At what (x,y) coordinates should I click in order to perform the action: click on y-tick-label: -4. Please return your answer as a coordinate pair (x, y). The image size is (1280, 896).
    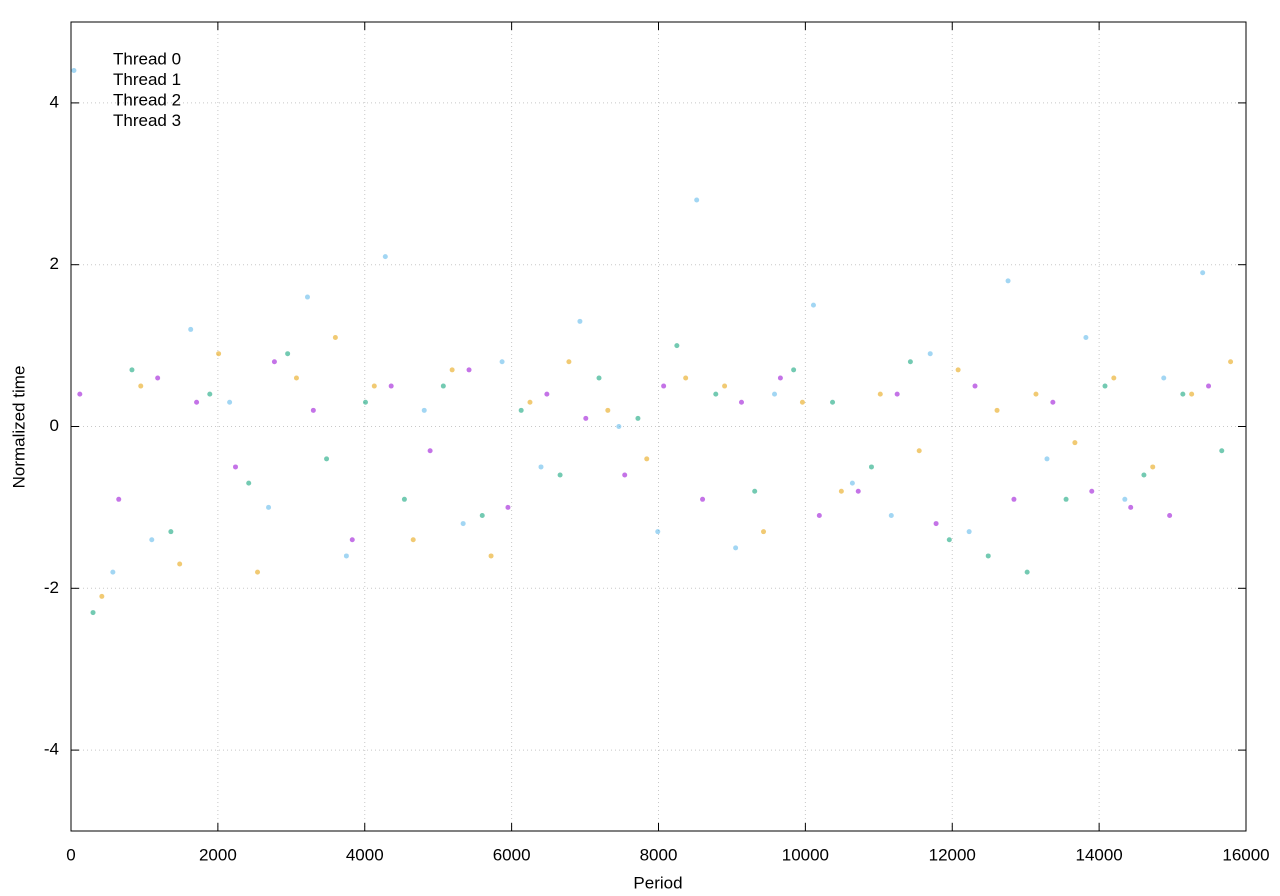
    Looking at the image, I should click on (51, 749).